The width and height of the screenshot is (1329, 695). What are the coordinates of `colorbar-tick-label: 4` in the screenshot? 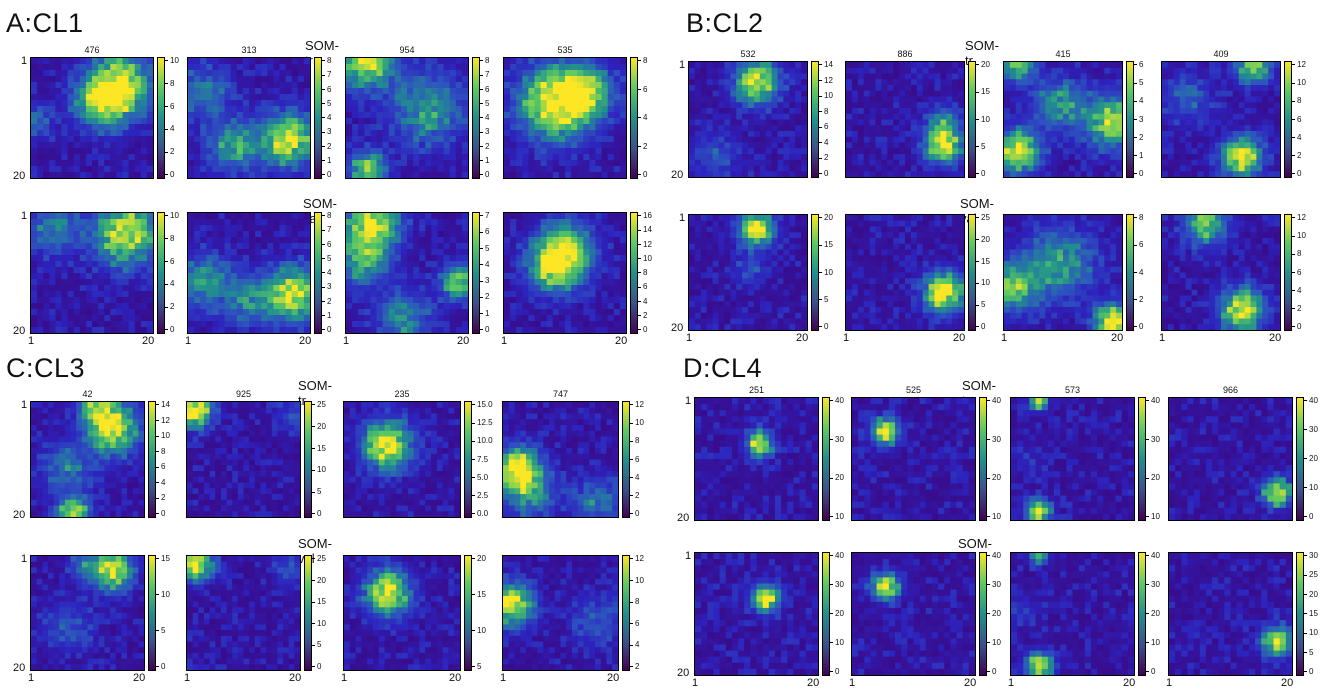 It's located at (1296, 137).